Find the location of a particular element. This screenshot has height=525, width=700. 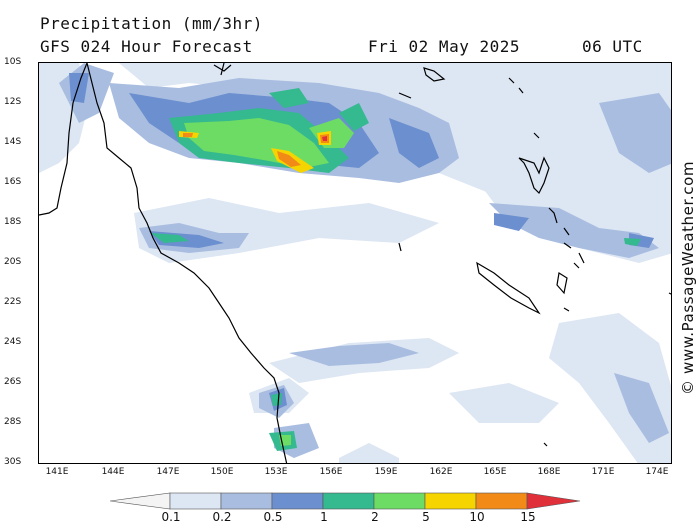

lon-label: 156E is located at coordinates (331, 472).